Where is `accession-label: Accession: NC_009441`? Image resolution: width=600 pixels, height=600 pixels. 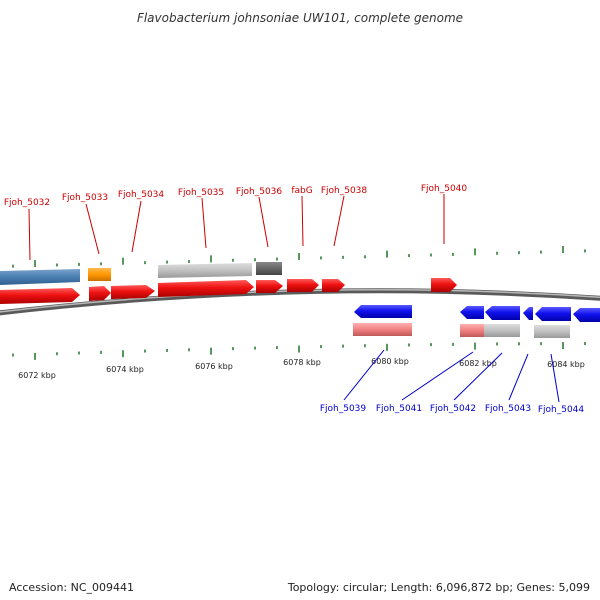
accession-label: Accession: NC_009441 is located at coordinates (72, 587).